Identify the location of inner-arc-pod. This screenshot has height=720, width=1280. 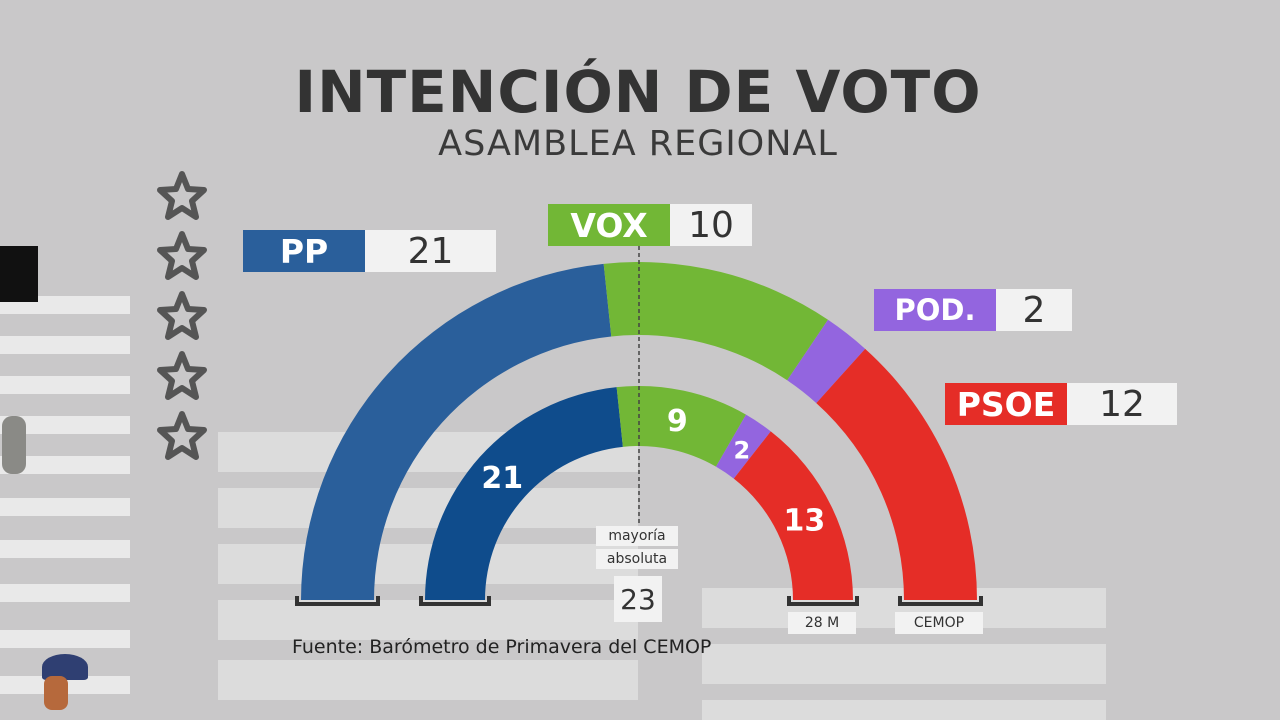
(743, 446).